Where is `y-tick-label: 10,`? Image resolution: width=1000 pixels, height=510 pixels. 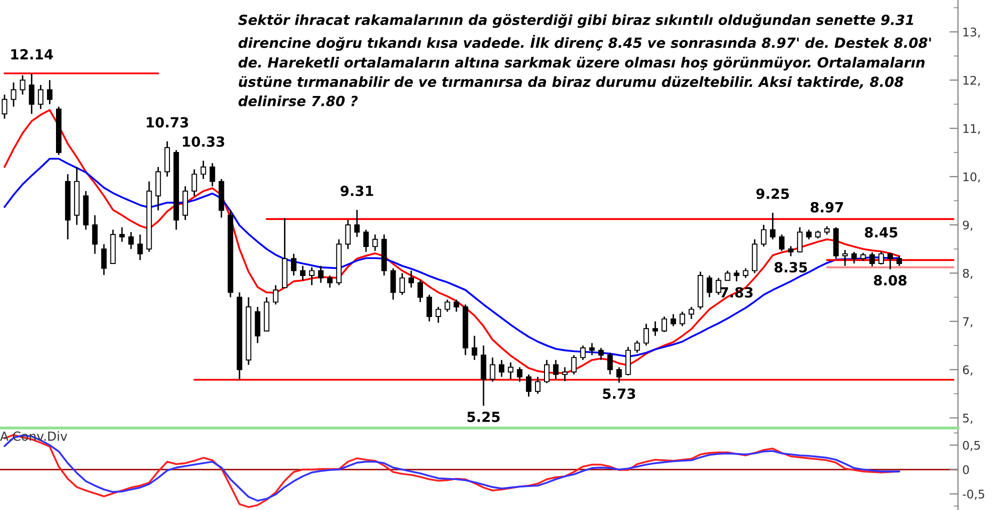 y-tick-label: 10, is located at coordinates (971, 177).